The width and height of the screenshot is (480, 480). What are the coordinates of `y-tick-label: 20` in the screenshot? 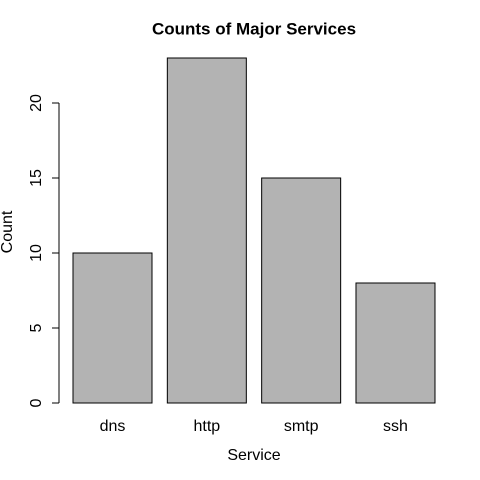 It's located at (36, 103).